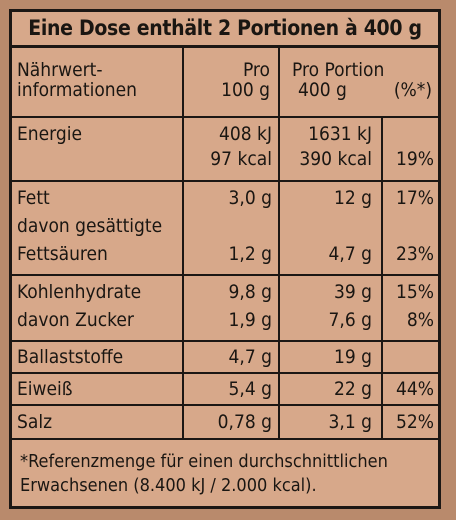  What do you see at coordinates (338, 70) in the screenshot?
I see `header-per-portion: Pro Portion` at bounding box center [338, 70].